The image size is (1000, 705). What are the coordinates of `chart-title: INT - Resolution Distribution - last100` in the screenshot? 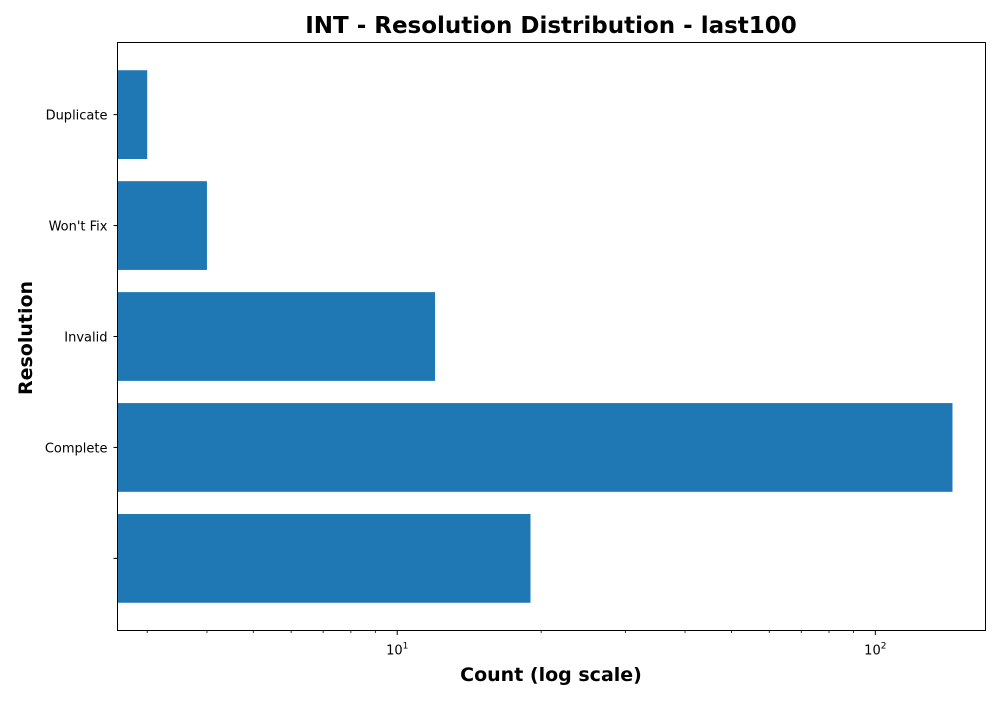 It's located at (551, 26).